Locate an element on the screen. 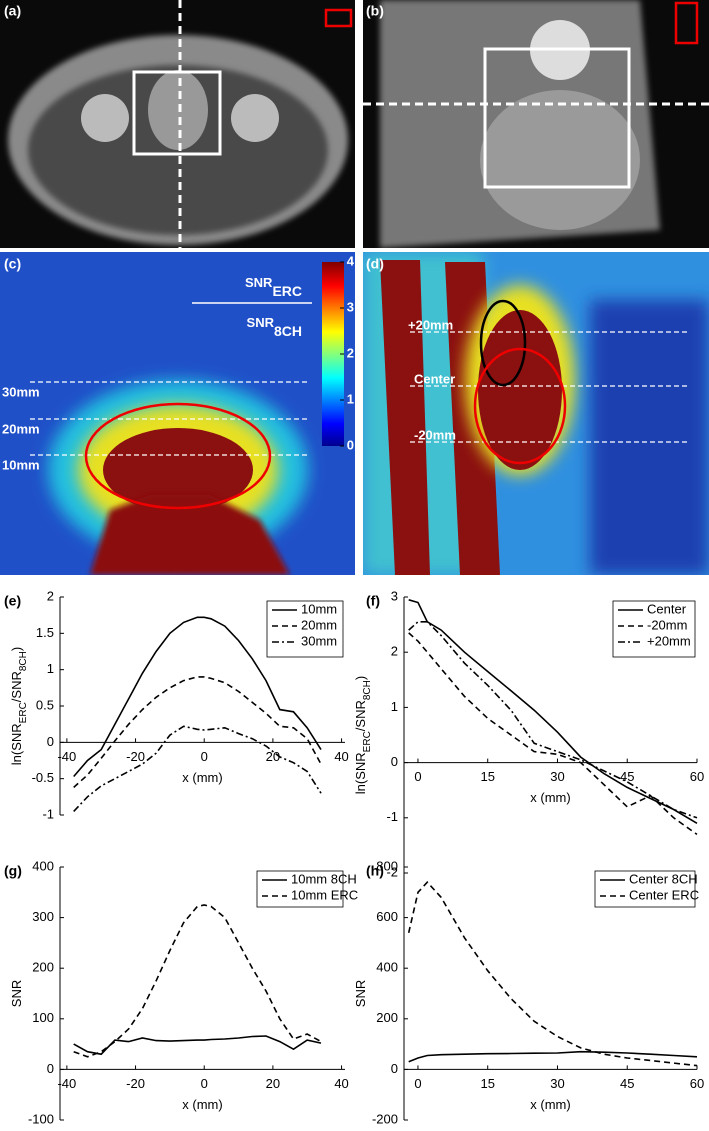 This screenshot has height=1131, width=709. y-tick-label: 1.5 is located at coordinates (45, 632).